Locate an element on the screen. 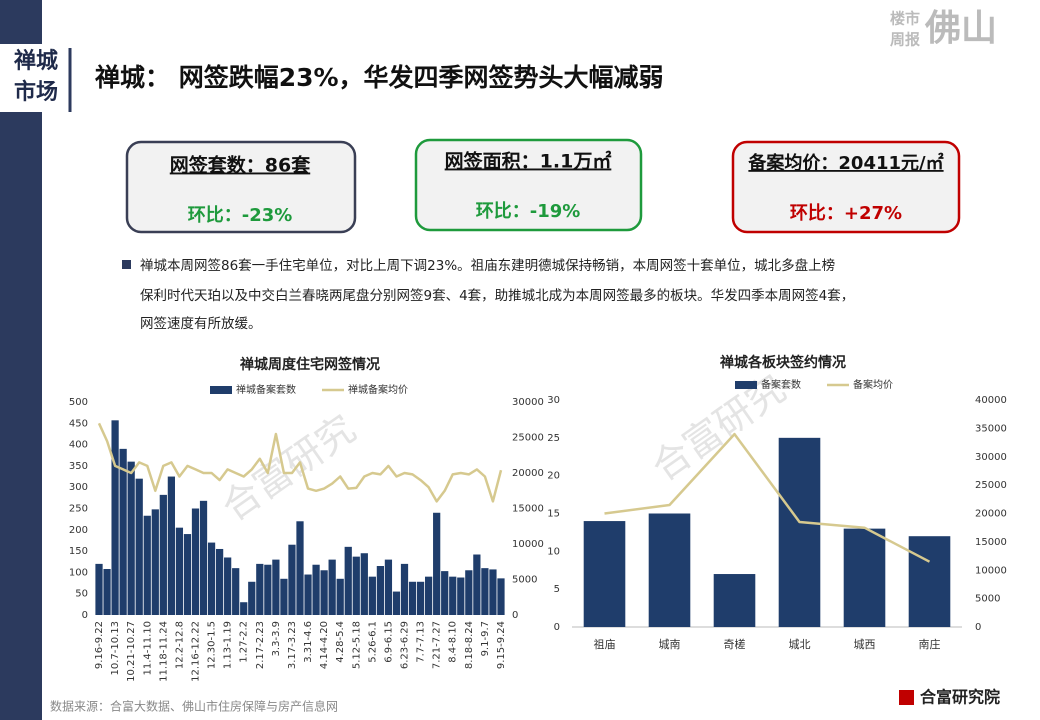  card: 网签套数：86套 环比：-23% is located at coordinates (241, 187).